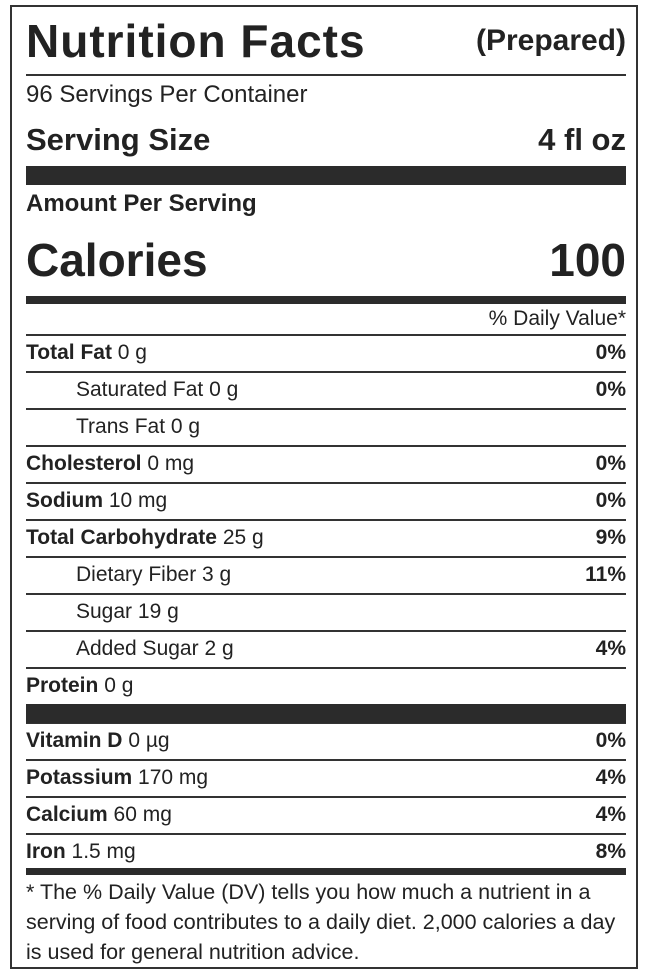  What do you see at coordinates (138, 500) in the screenshot?
I see `nutrient-amount: 10 mg` at bounding box center [138, 500].